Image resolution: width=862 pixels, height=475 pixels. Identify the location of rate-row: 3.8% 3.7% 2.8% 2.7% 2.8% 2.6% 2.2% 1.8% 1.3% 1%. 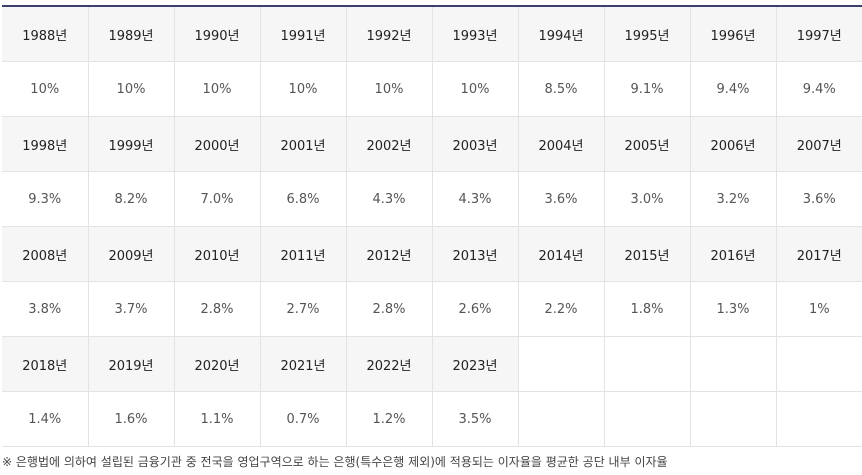
(432, 309).